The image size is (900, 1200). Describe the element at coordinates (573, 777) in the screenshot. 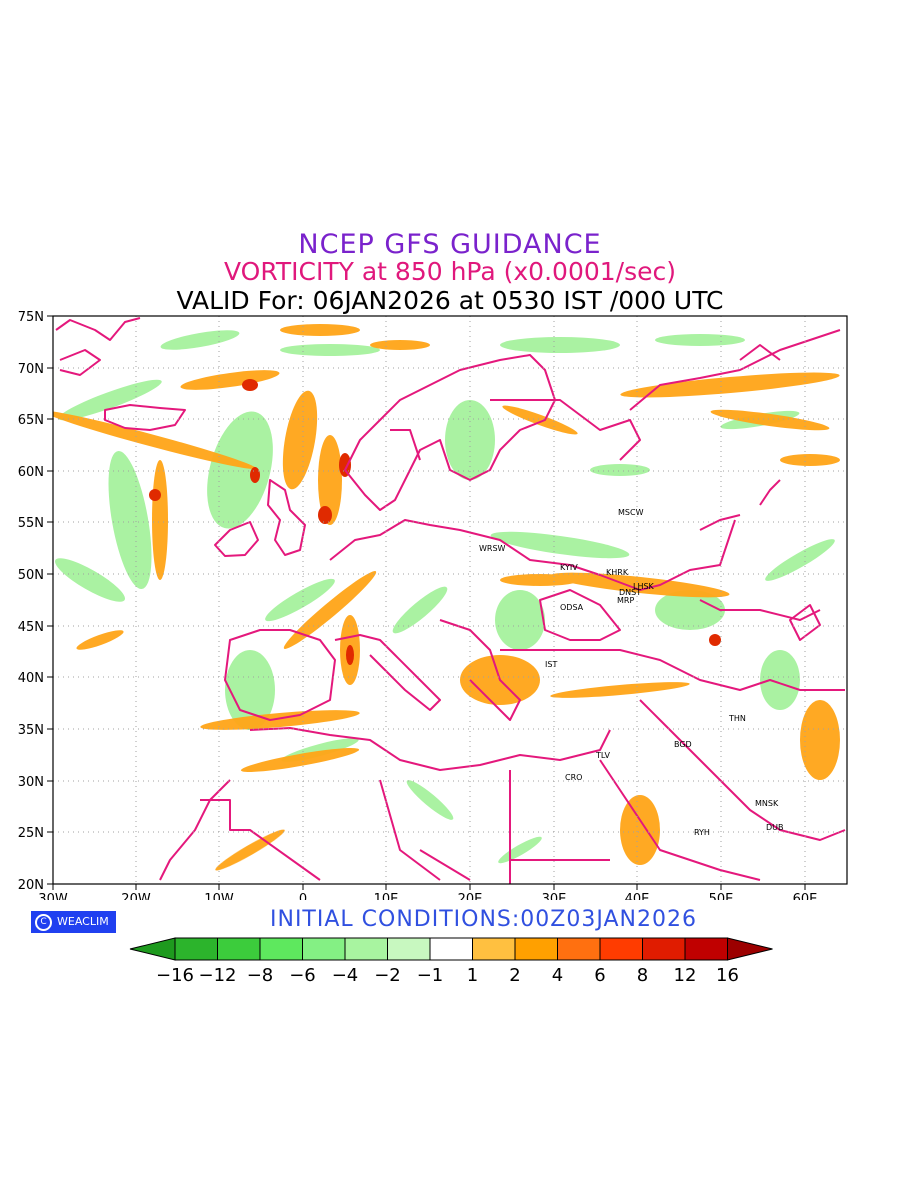

I see `city-label: CRO` at that location.